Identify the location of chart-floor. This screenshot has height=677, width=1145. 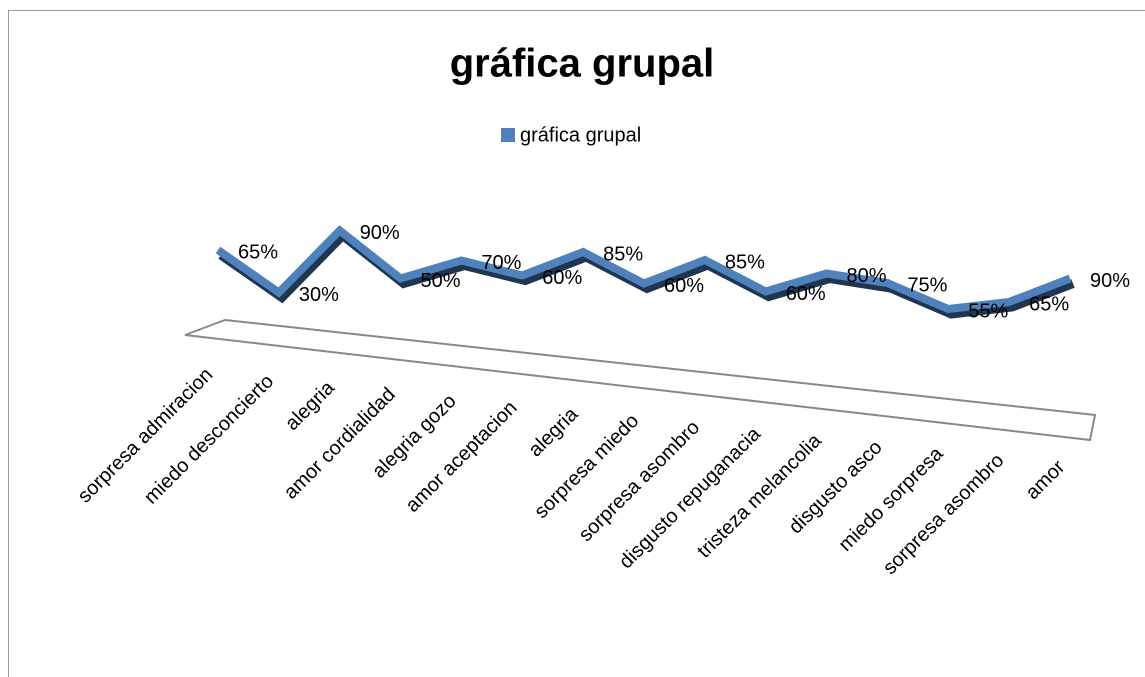
(640, 380).